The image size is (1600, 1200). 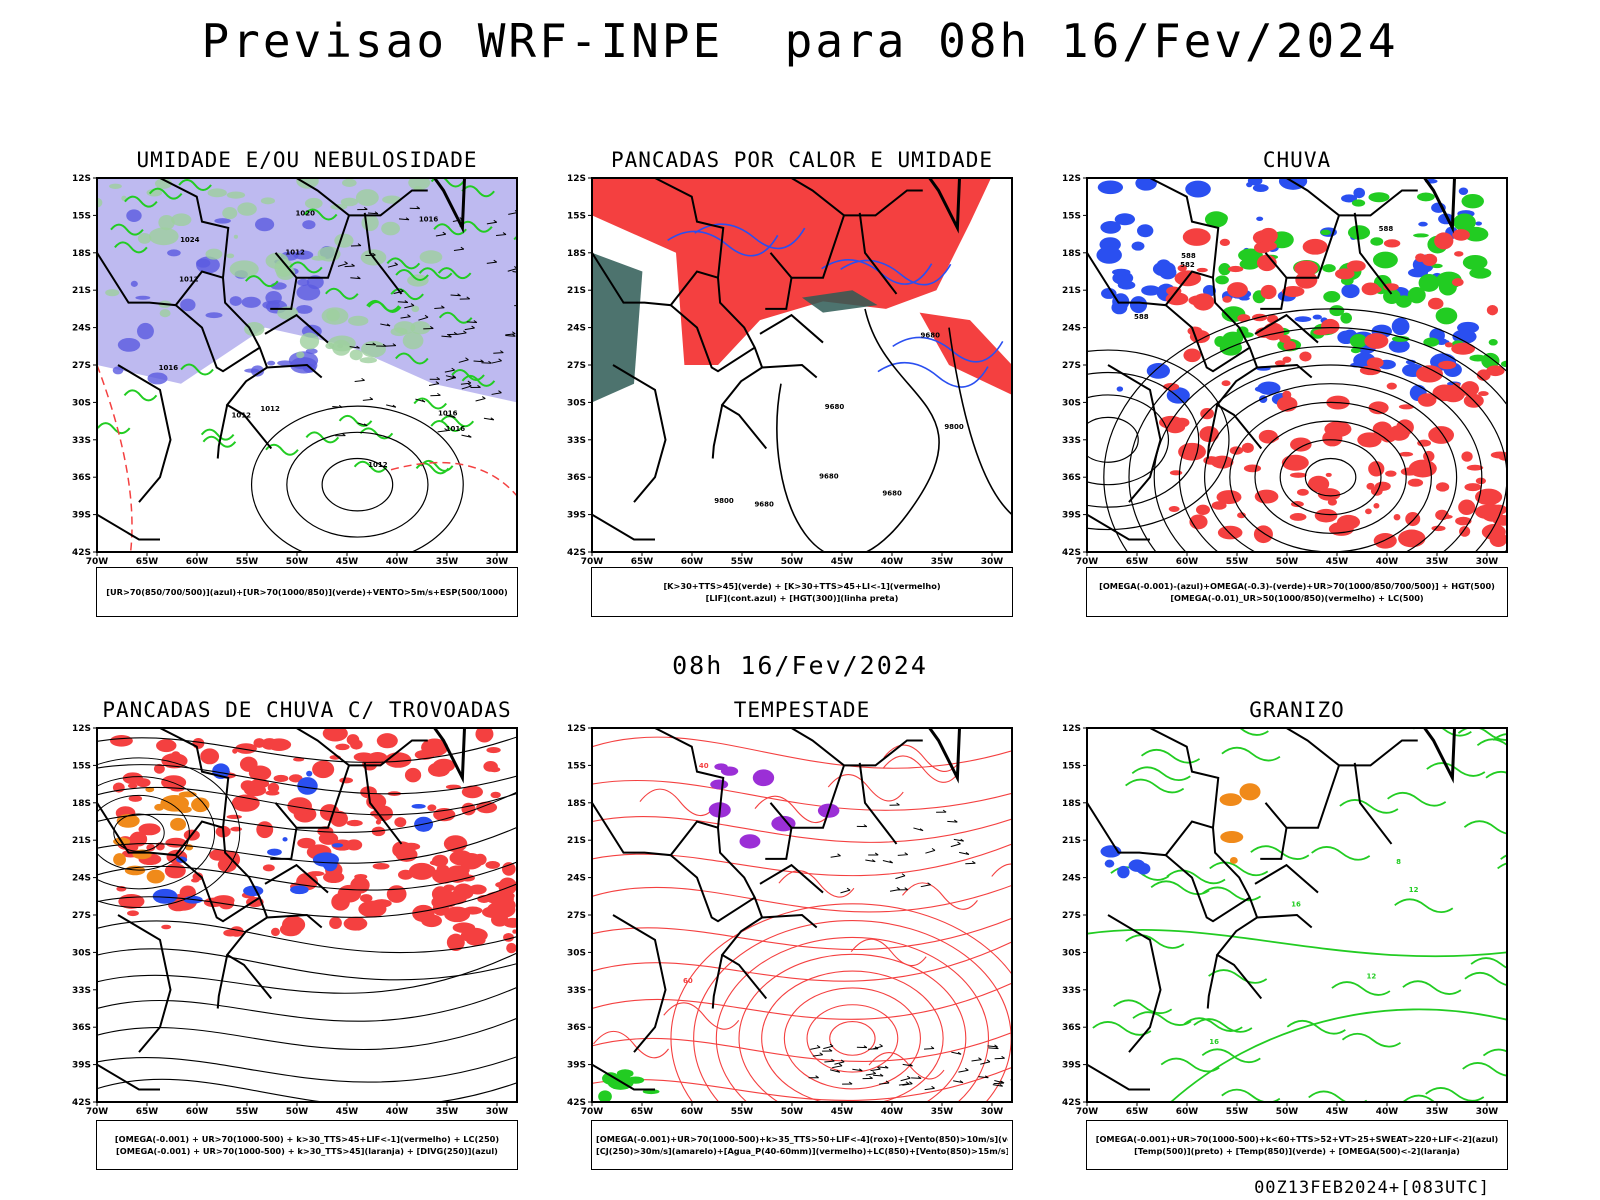 What do you see at coordinates (800, 665) in the screenshot?
I see `forecast-time-caption: 08h 16/Fev/2024` at bounding box center [800, 665].